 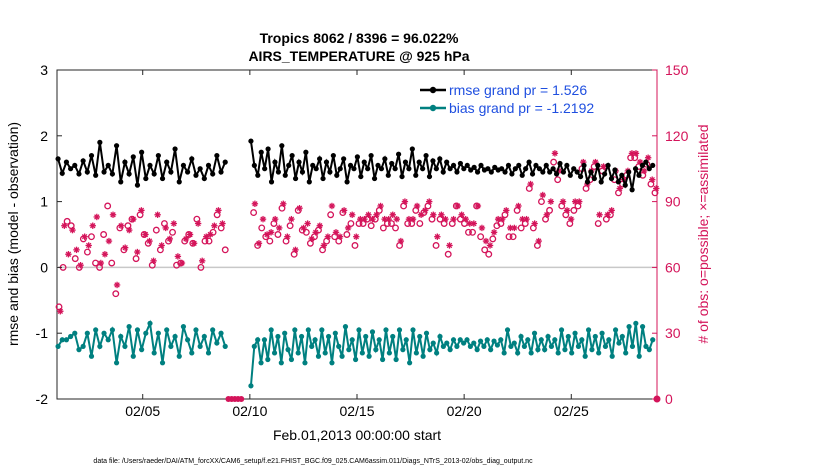 I want to click on x-tick-label: 02/15, so click(x=356, y=411).